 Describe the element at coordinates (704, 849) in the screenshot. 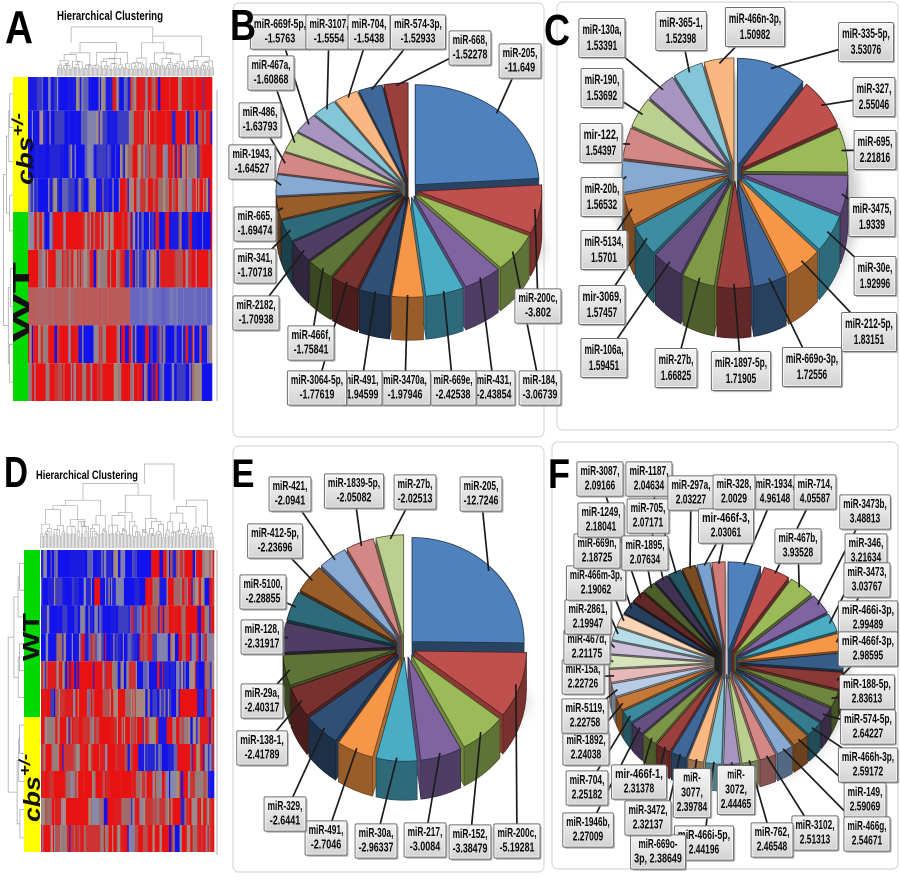

I see `svg-text: 2.44196` at that location.